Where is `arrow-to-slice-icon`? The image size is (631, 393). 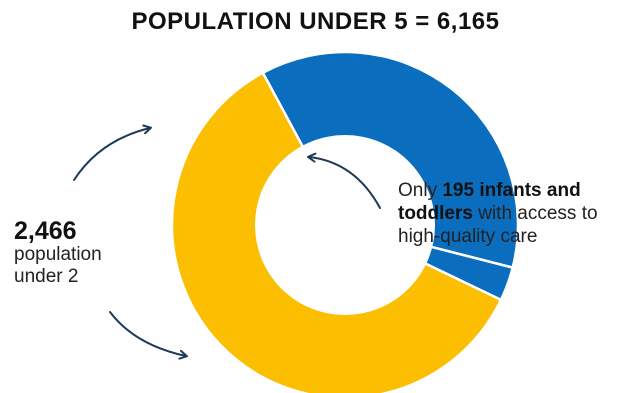 arrow-to-slice-icon is located at coordinates (344, 180).